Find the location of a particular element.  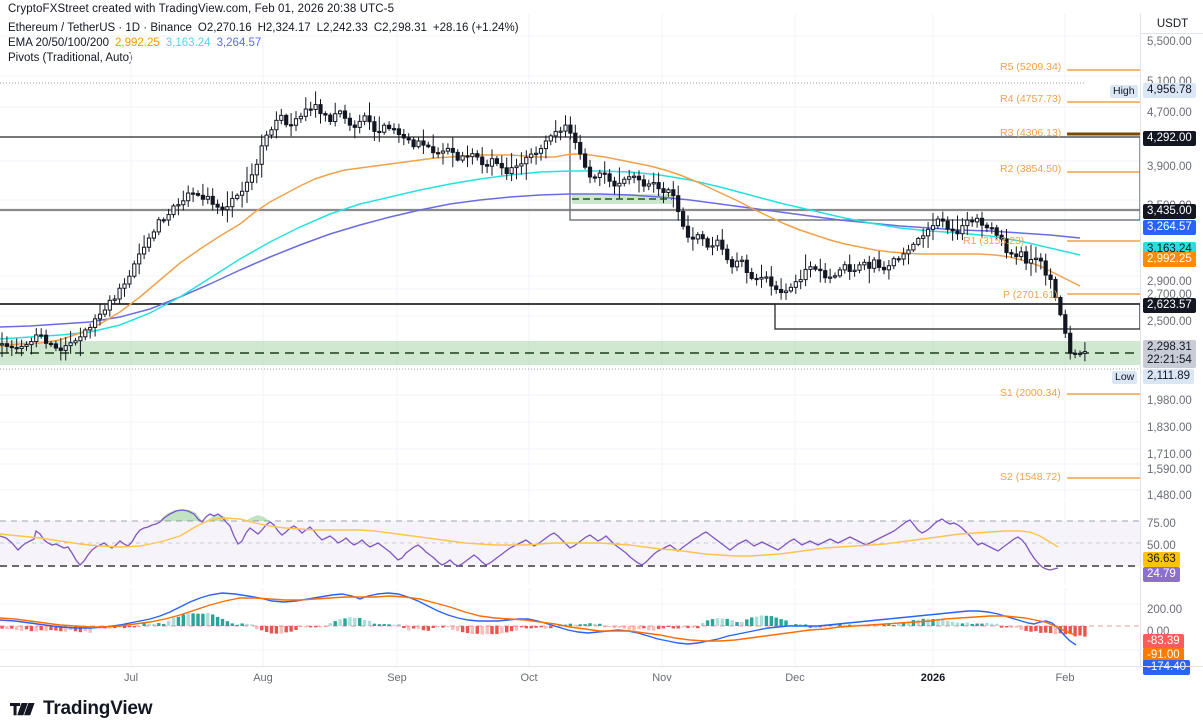

rsi-pane is located at coordinates (570, 542).